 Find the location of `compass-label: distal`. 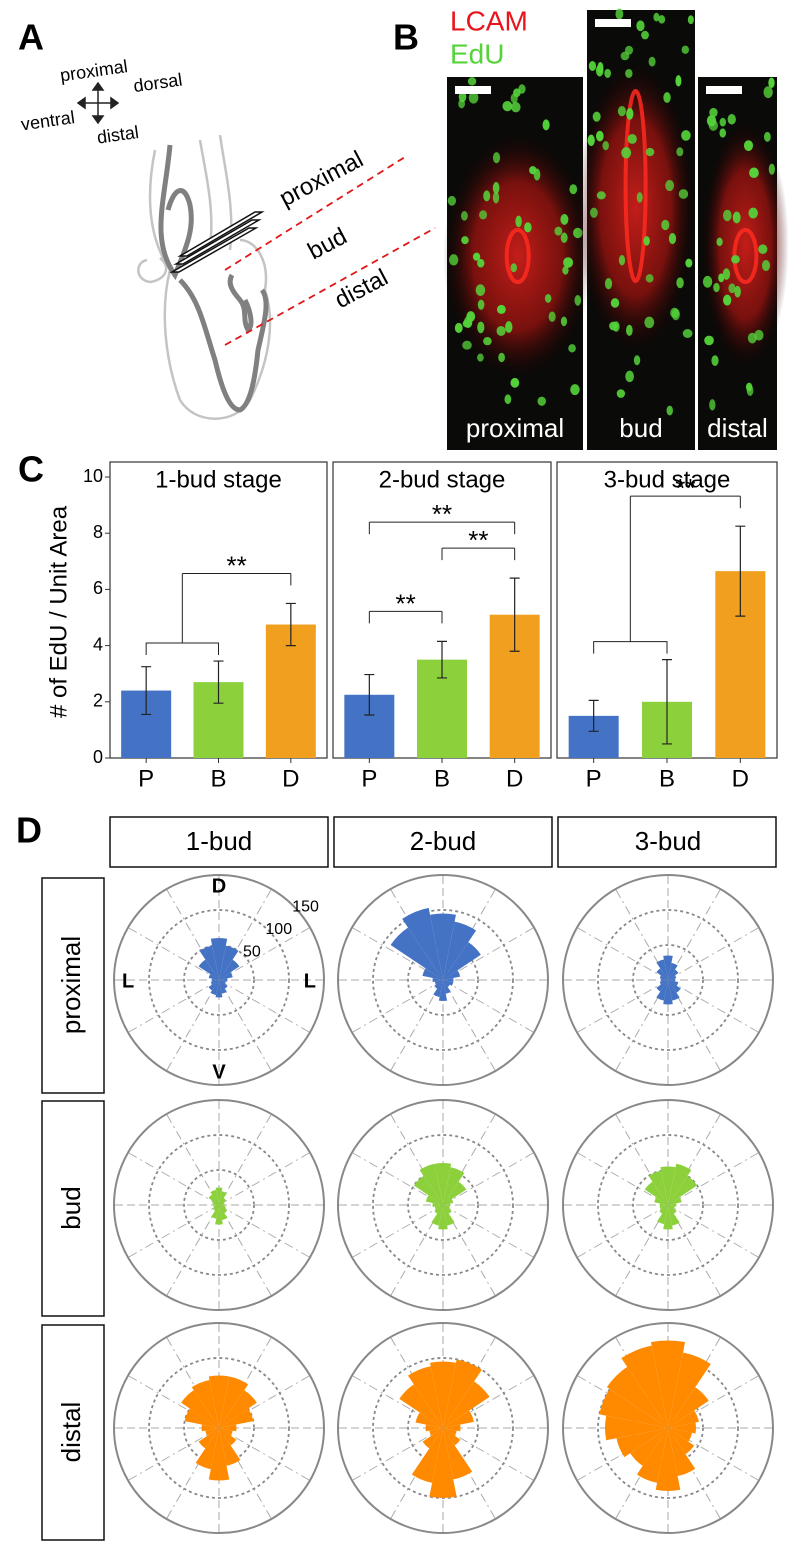

compass-label: distal is located at coordinates (118, 135).